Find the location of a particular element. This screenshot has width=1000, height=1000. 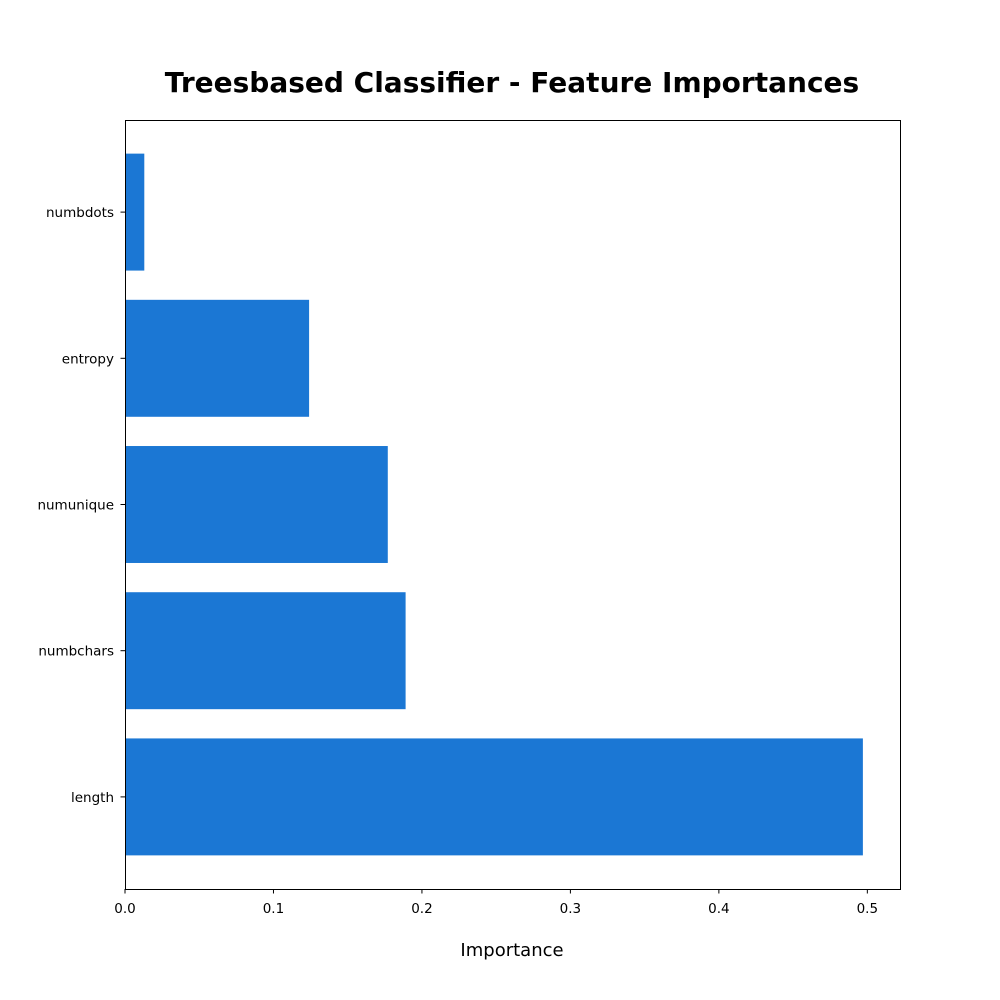

bar-entropy is located at coordinates (217, 358).